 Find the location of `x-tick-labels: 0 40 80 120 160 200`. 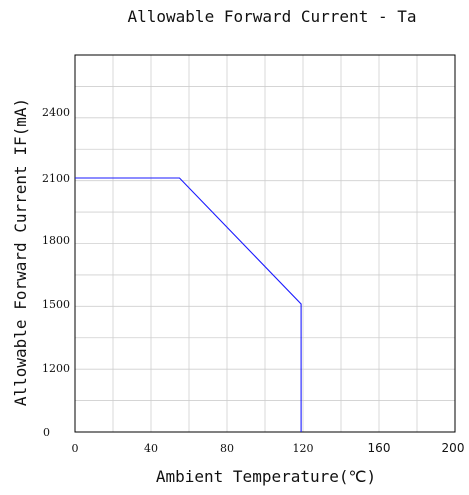

x-tick-labels: 0 40 80 120 160 200 is located at coordinates (268, 448).